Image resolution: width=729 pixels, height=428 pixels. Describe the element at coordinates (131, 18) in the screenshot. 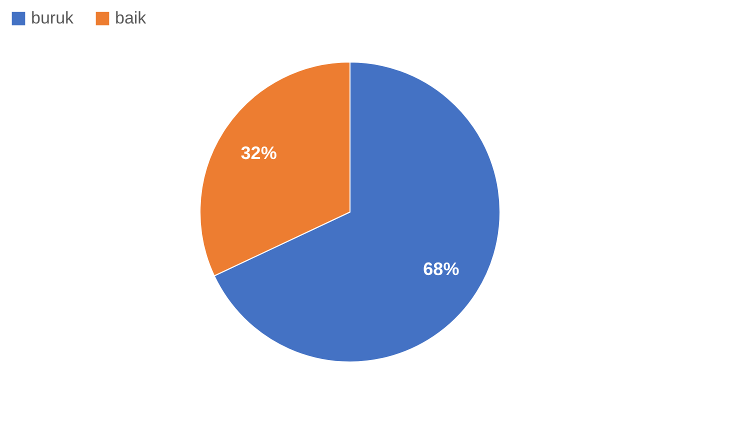

I see `legend-label: baik` at that location.